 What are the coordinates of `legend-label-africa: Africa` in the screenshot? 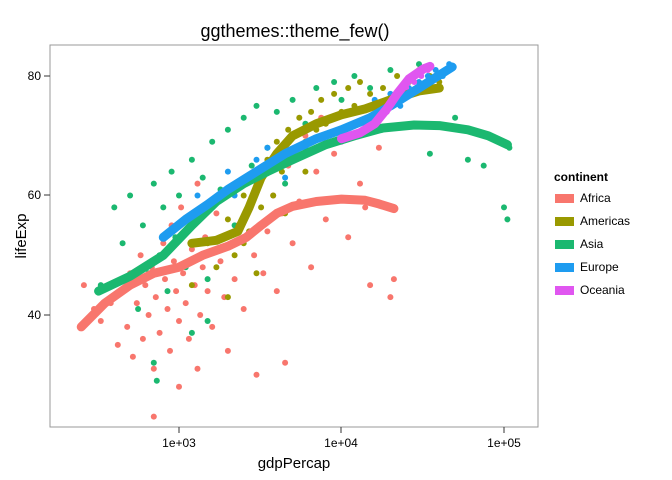 It's located at (595, 198).